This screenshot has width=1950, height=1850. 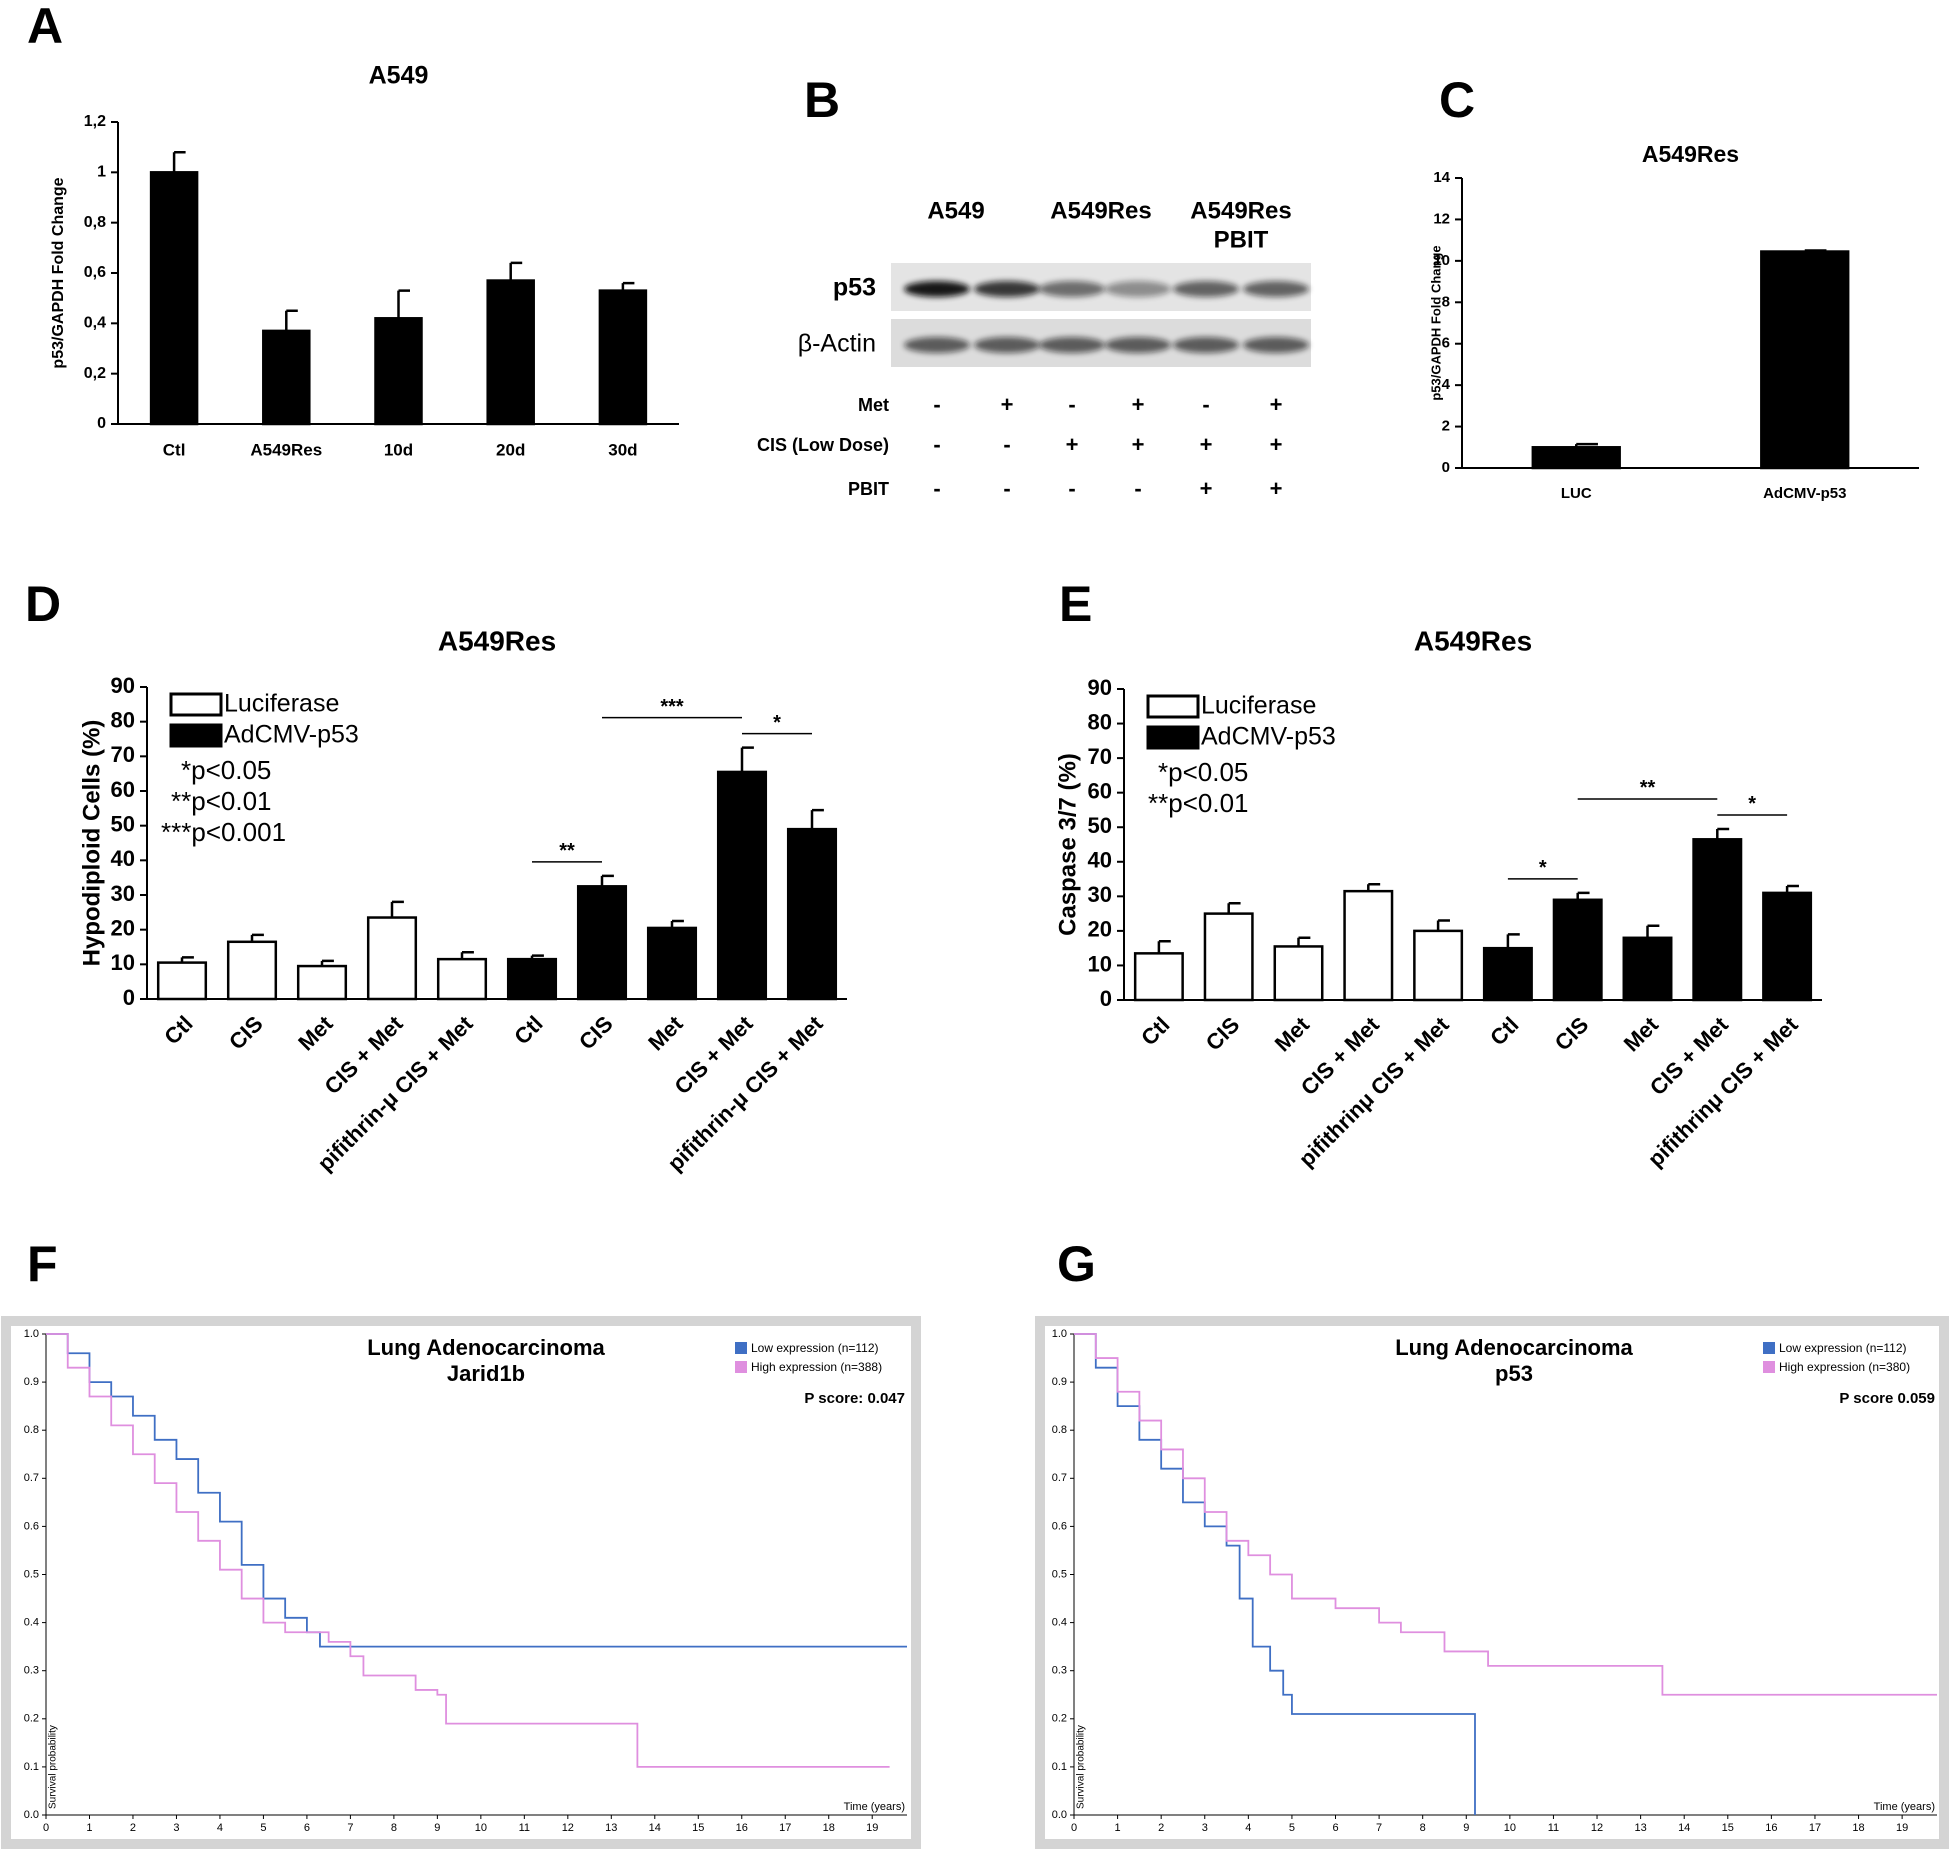 I want to click on x-tick-label: 2, so click(x=1161, y=1828).